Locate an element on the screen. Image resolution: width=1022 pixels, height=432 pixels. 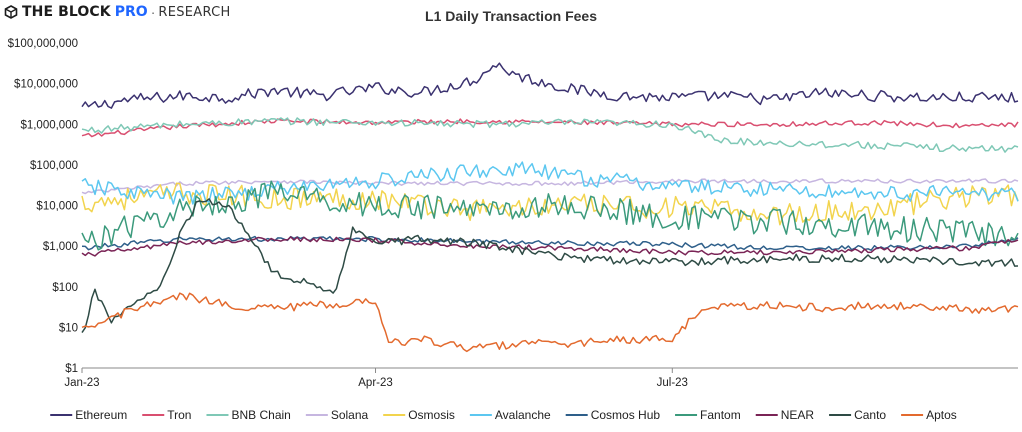
x-tick-label: Jan-23 is located at coordinates (81, 383).